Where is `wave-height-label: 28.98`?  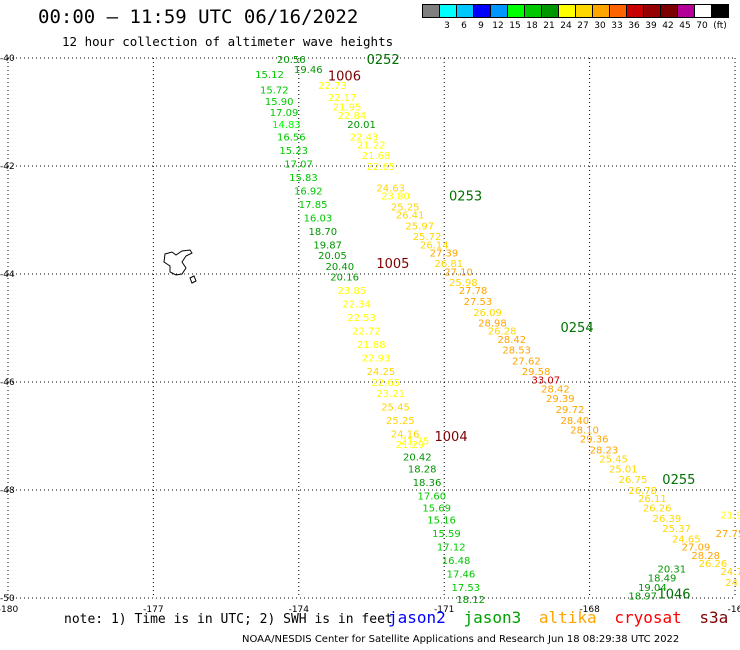 wave-height-label: 28.98 is located at coordinates (492, 324).